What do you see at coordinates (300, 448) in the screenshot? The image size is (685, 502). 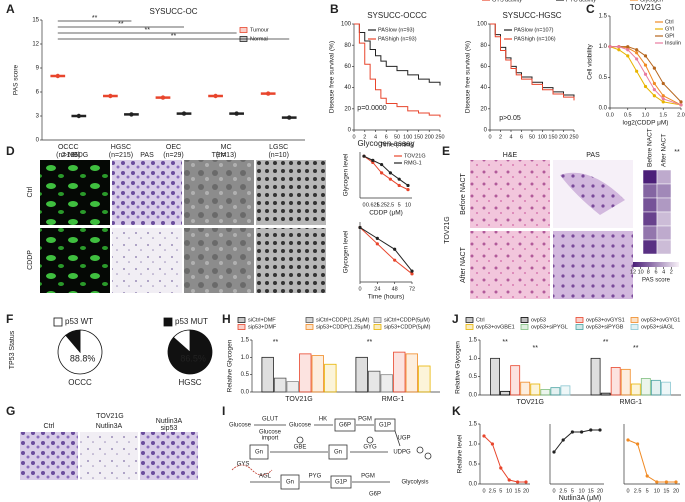 I see `diagram-label: GBE` at bounding box center [300, 448].